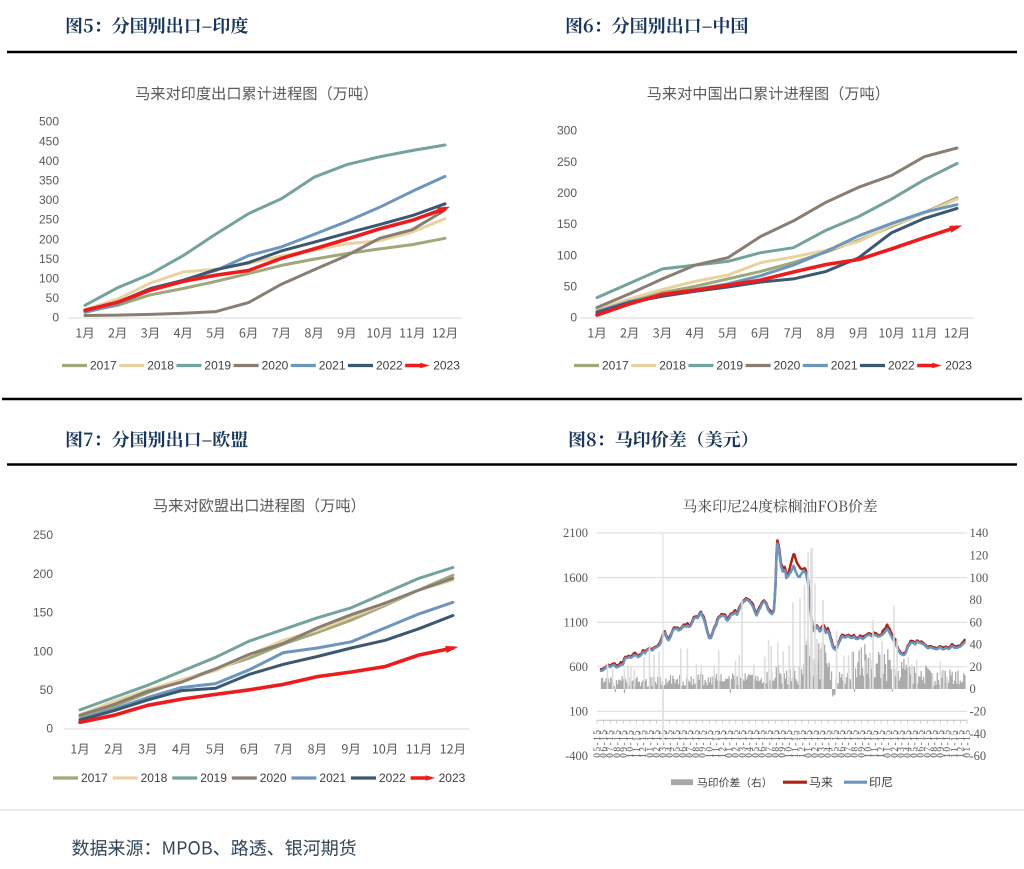 The image size is (1024, 869). Describe the element at coordinates (979, 533) in the screenshot. I see `svg-text: 140` at that location.